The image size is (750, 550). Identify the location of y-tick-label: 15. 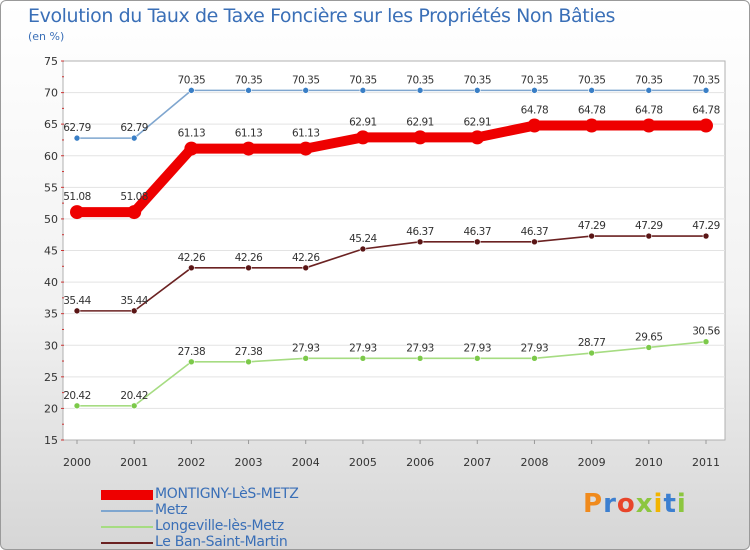
(51, 440).